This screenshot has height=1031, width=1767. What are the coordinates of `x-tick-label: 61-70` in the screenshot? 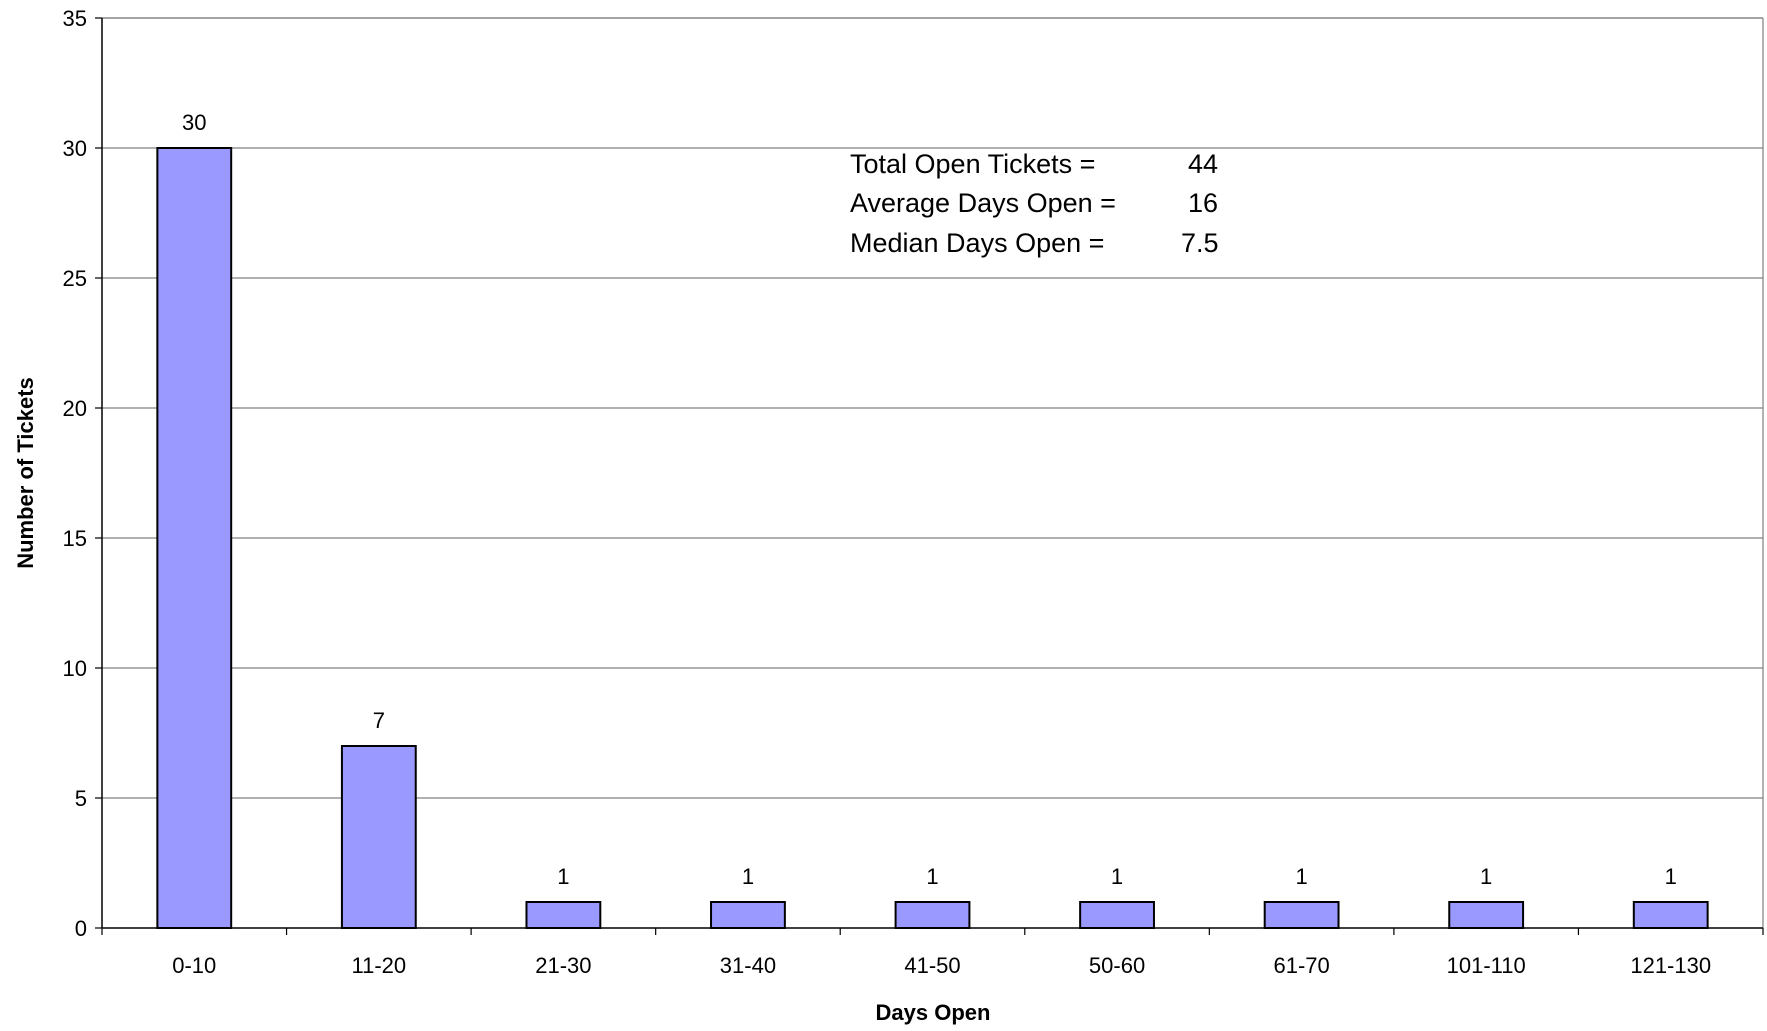 It's located at (1301, 965).